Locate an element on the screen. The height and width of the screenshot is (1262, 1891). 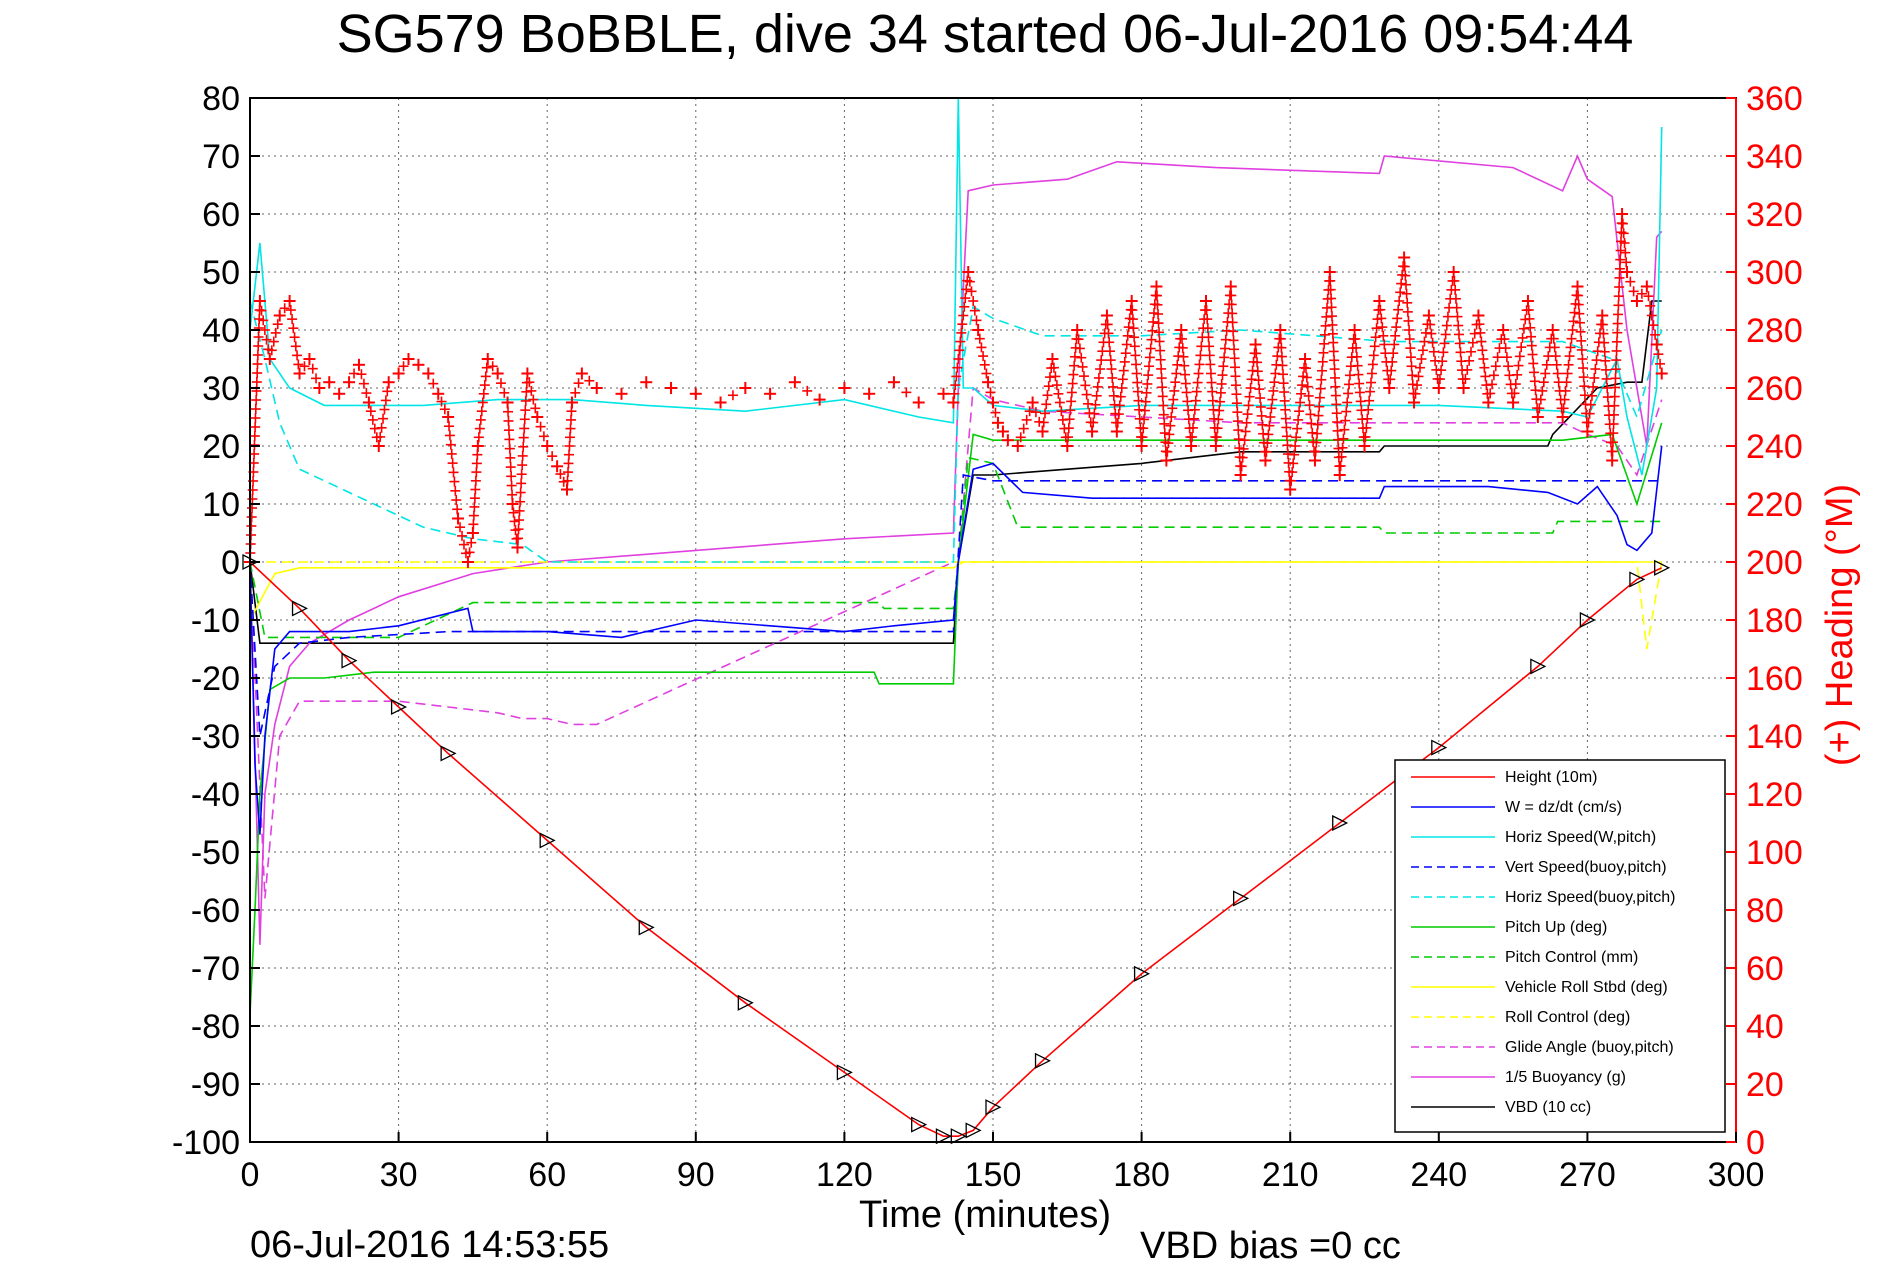
legend-label: Pitch Control (mm) is located at coordinates (1571, 957).